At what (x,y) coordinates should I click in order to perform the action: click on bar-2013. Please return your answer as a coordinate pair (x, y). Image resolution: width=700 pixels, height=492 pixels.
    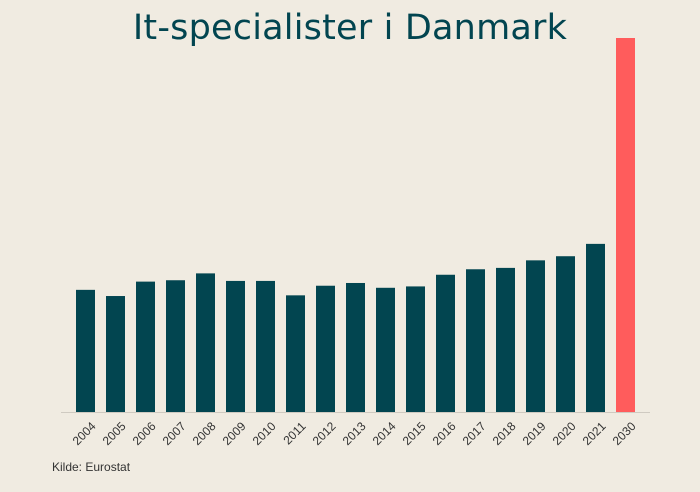
    Looking at the image, I should click on (355, 347).